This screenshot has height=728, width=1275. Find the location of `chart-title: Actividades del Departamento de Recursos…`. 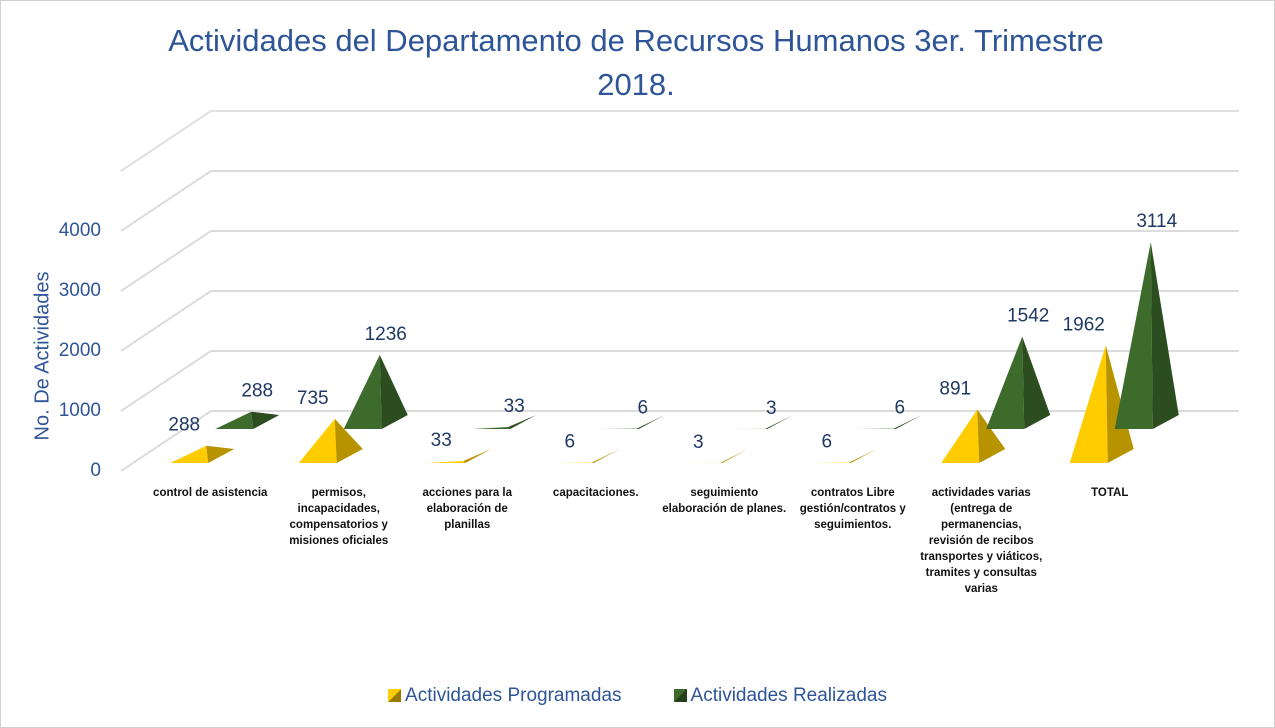

chart-title: Actividades del Departamento de Recursos… is located at coordinates (636, 62).